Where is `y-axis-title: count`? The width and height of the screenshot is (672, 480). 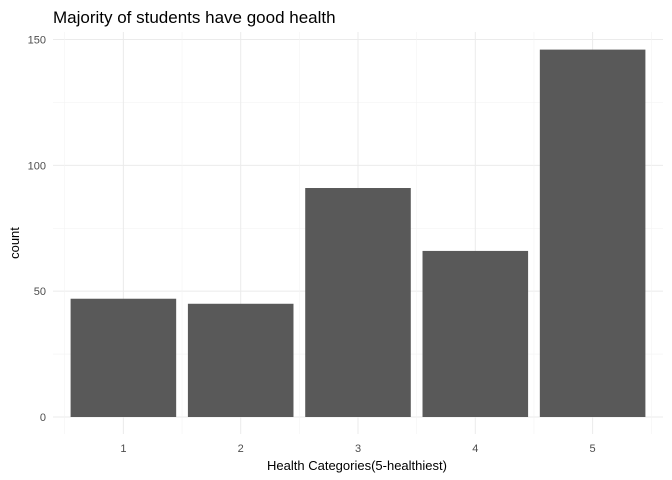
y-axis-title: count is located at coordinates (14, 243).